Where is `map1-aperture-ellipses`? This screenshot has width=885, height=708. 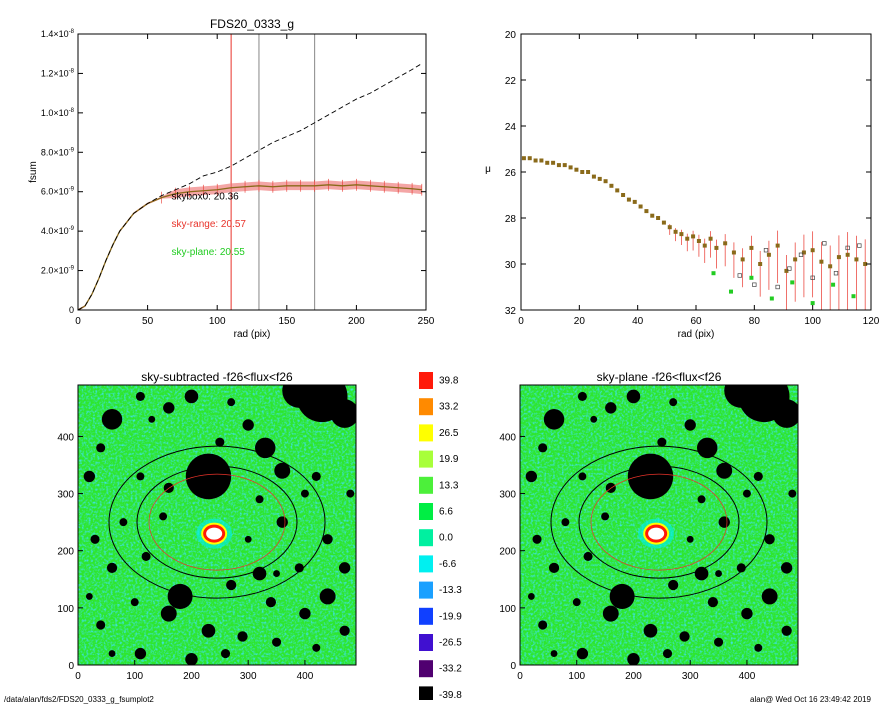 map1-aperture-ellipses is located at coordinates (217, 522).